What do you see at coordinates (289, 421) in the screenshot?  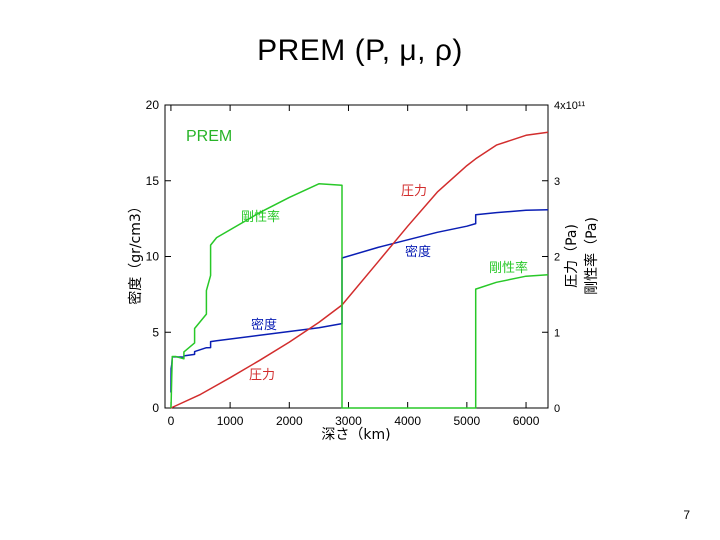 I see `x-tick-label: 2000` at bounding box center [289, 421].